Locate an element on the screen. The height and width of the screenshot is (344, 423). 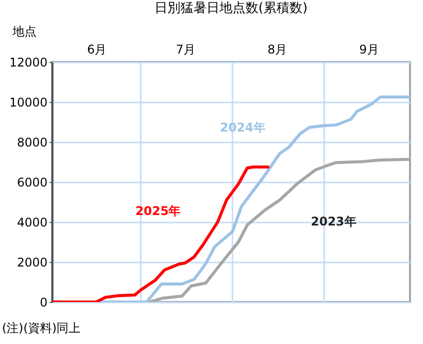
x-tick-label: 8月 is located at coordinates (278, 49).